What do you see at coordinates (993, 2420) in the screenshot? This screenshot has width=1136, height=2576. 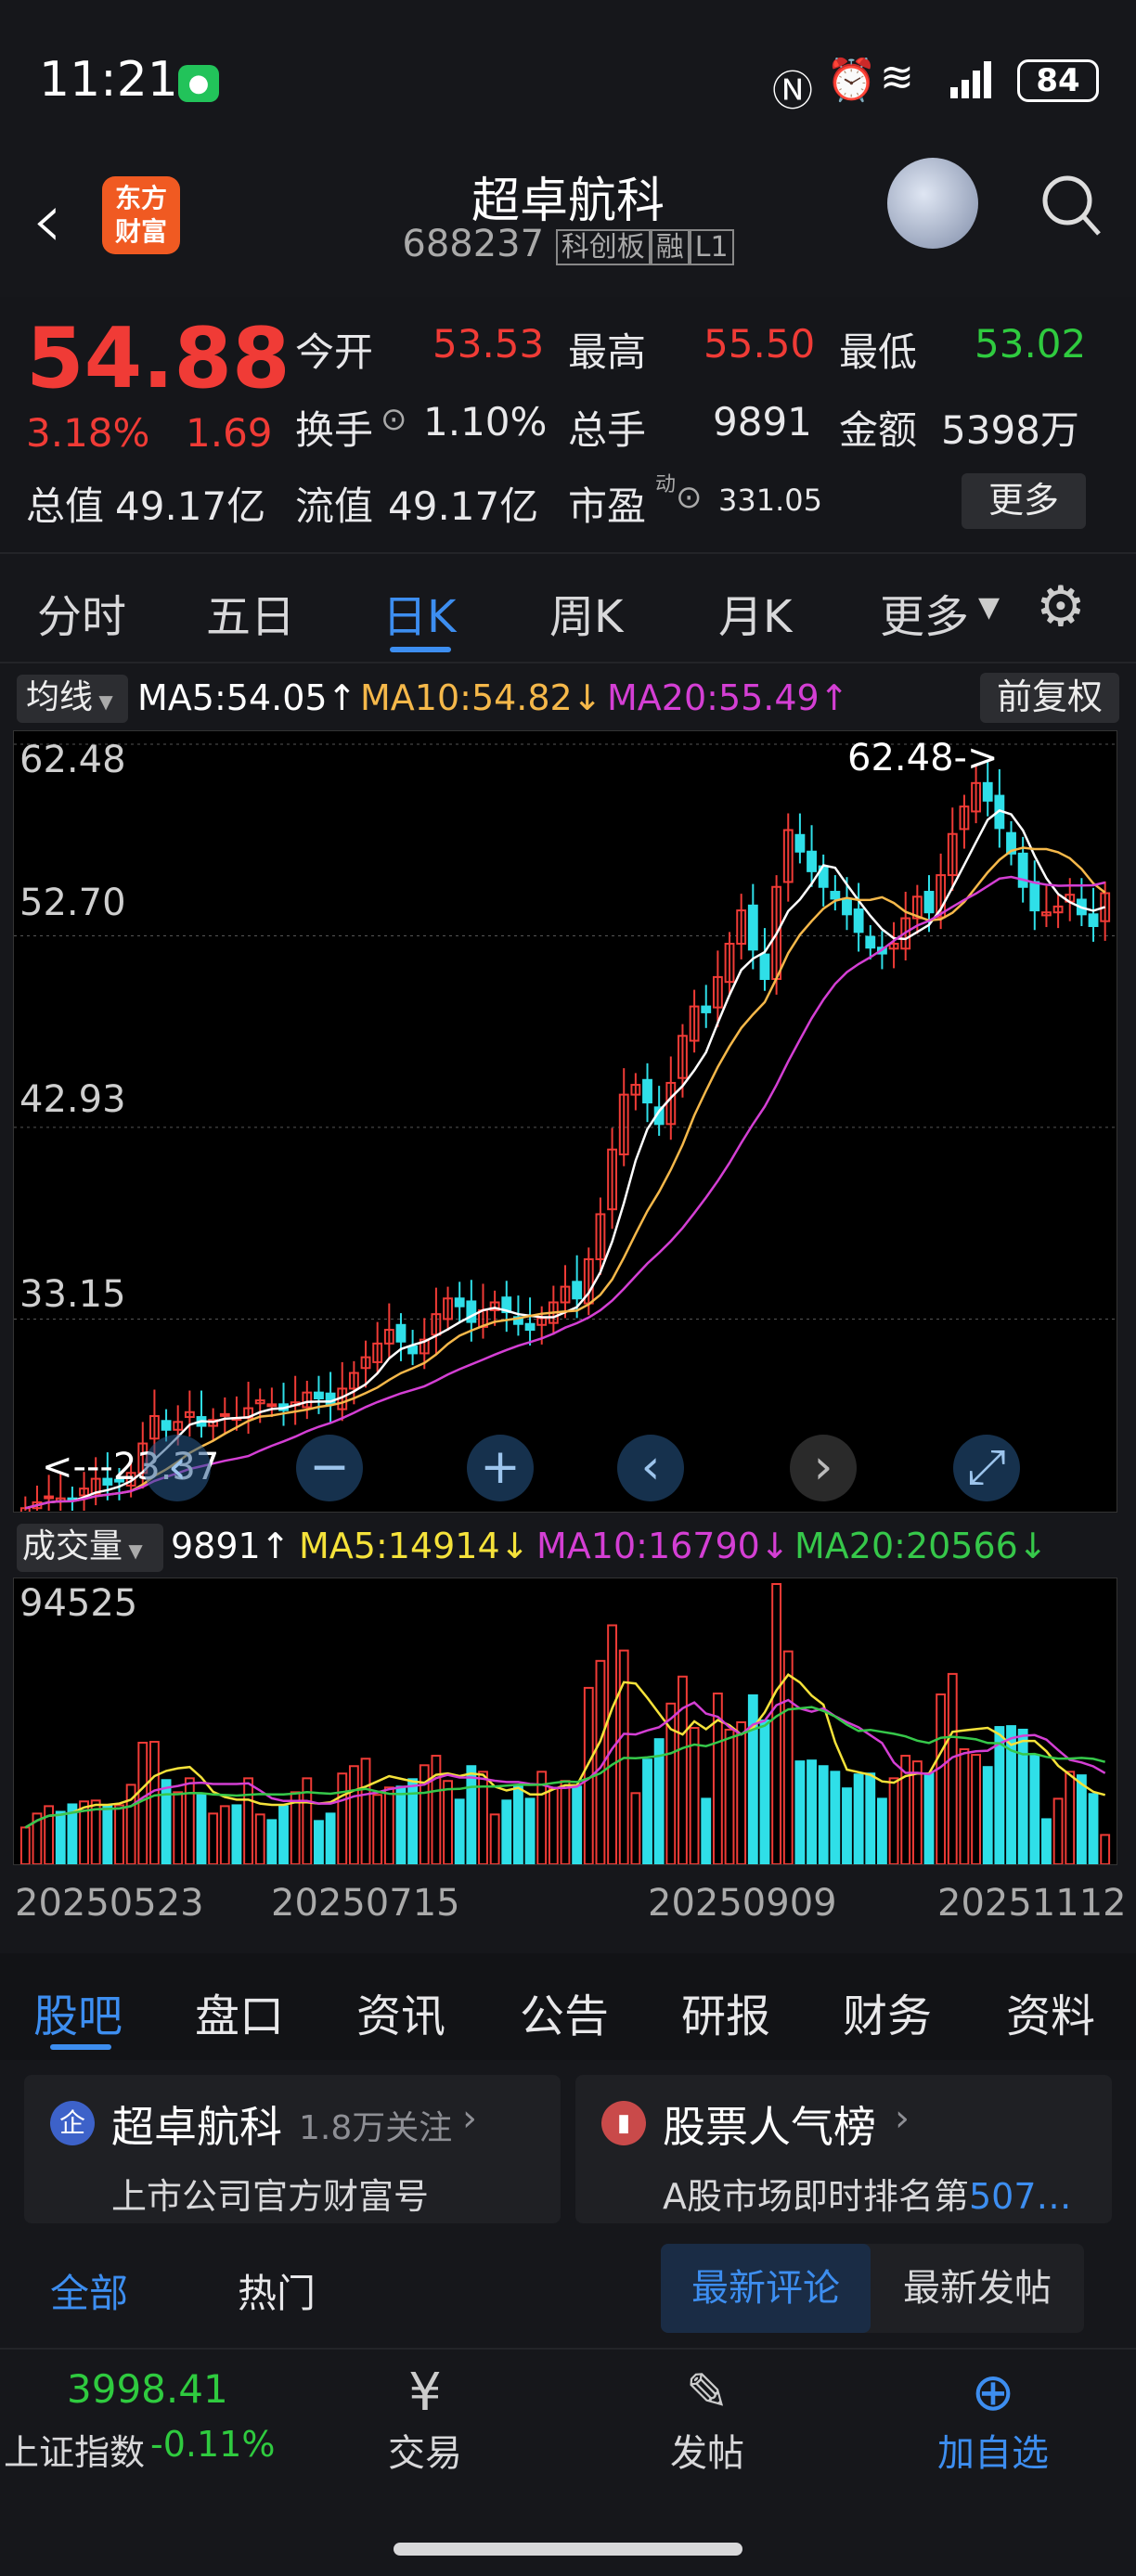 I see `add-watchlist-button: ⊕ 加自选` at bounding box center [993, 2420].